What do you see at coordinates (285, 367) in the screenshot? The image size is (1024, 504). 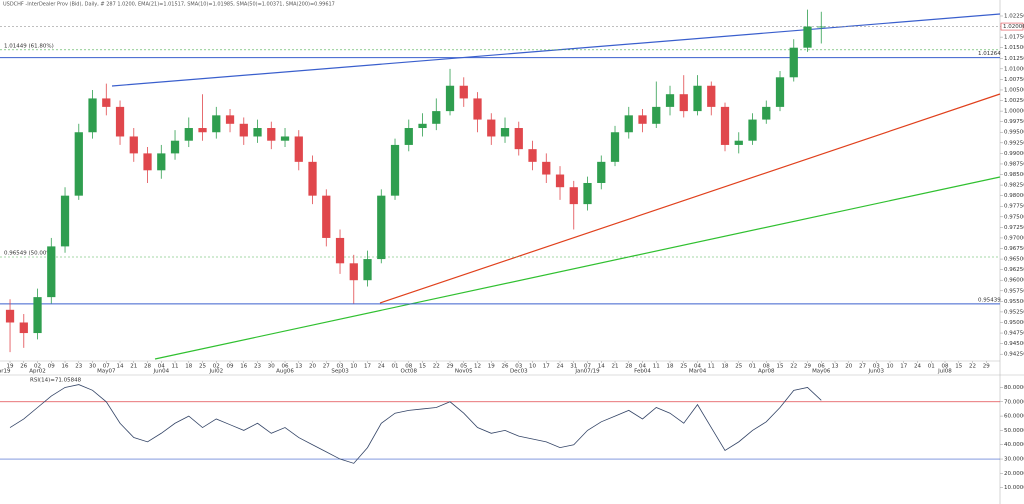 I see `x-tick-label: 06` at bounding box center [285, 367].